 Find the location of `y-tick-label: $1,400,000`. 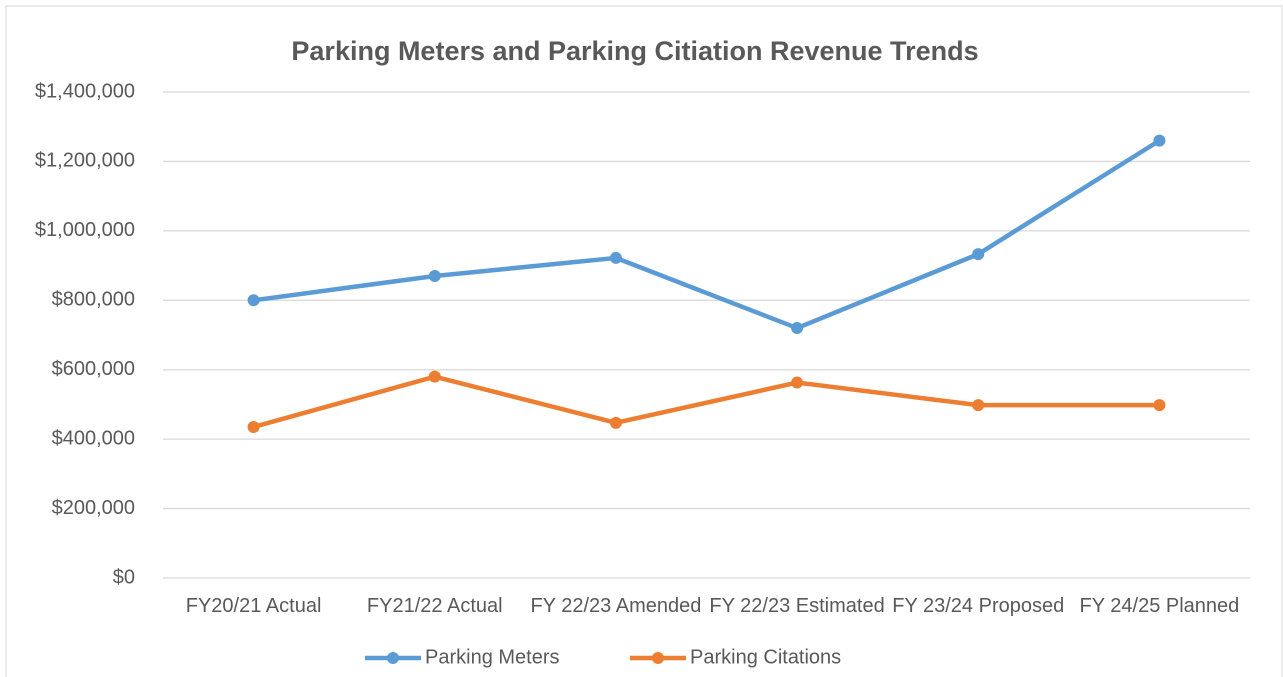

y-tick-label: $1,400,000 is located at coordinates (85, 91).